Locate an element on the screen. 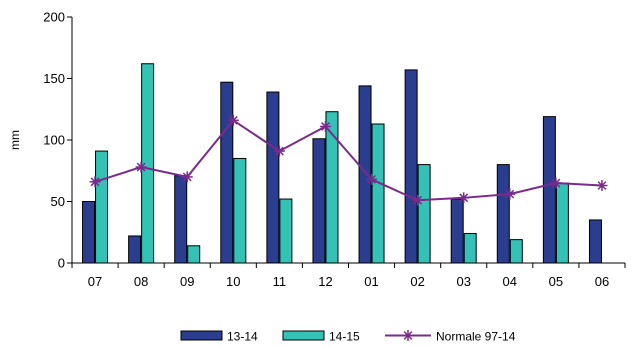 Image resolution: width=633 pixels, height=347 pixels. y-axis-title: mm is located at coordinates (15, 140).